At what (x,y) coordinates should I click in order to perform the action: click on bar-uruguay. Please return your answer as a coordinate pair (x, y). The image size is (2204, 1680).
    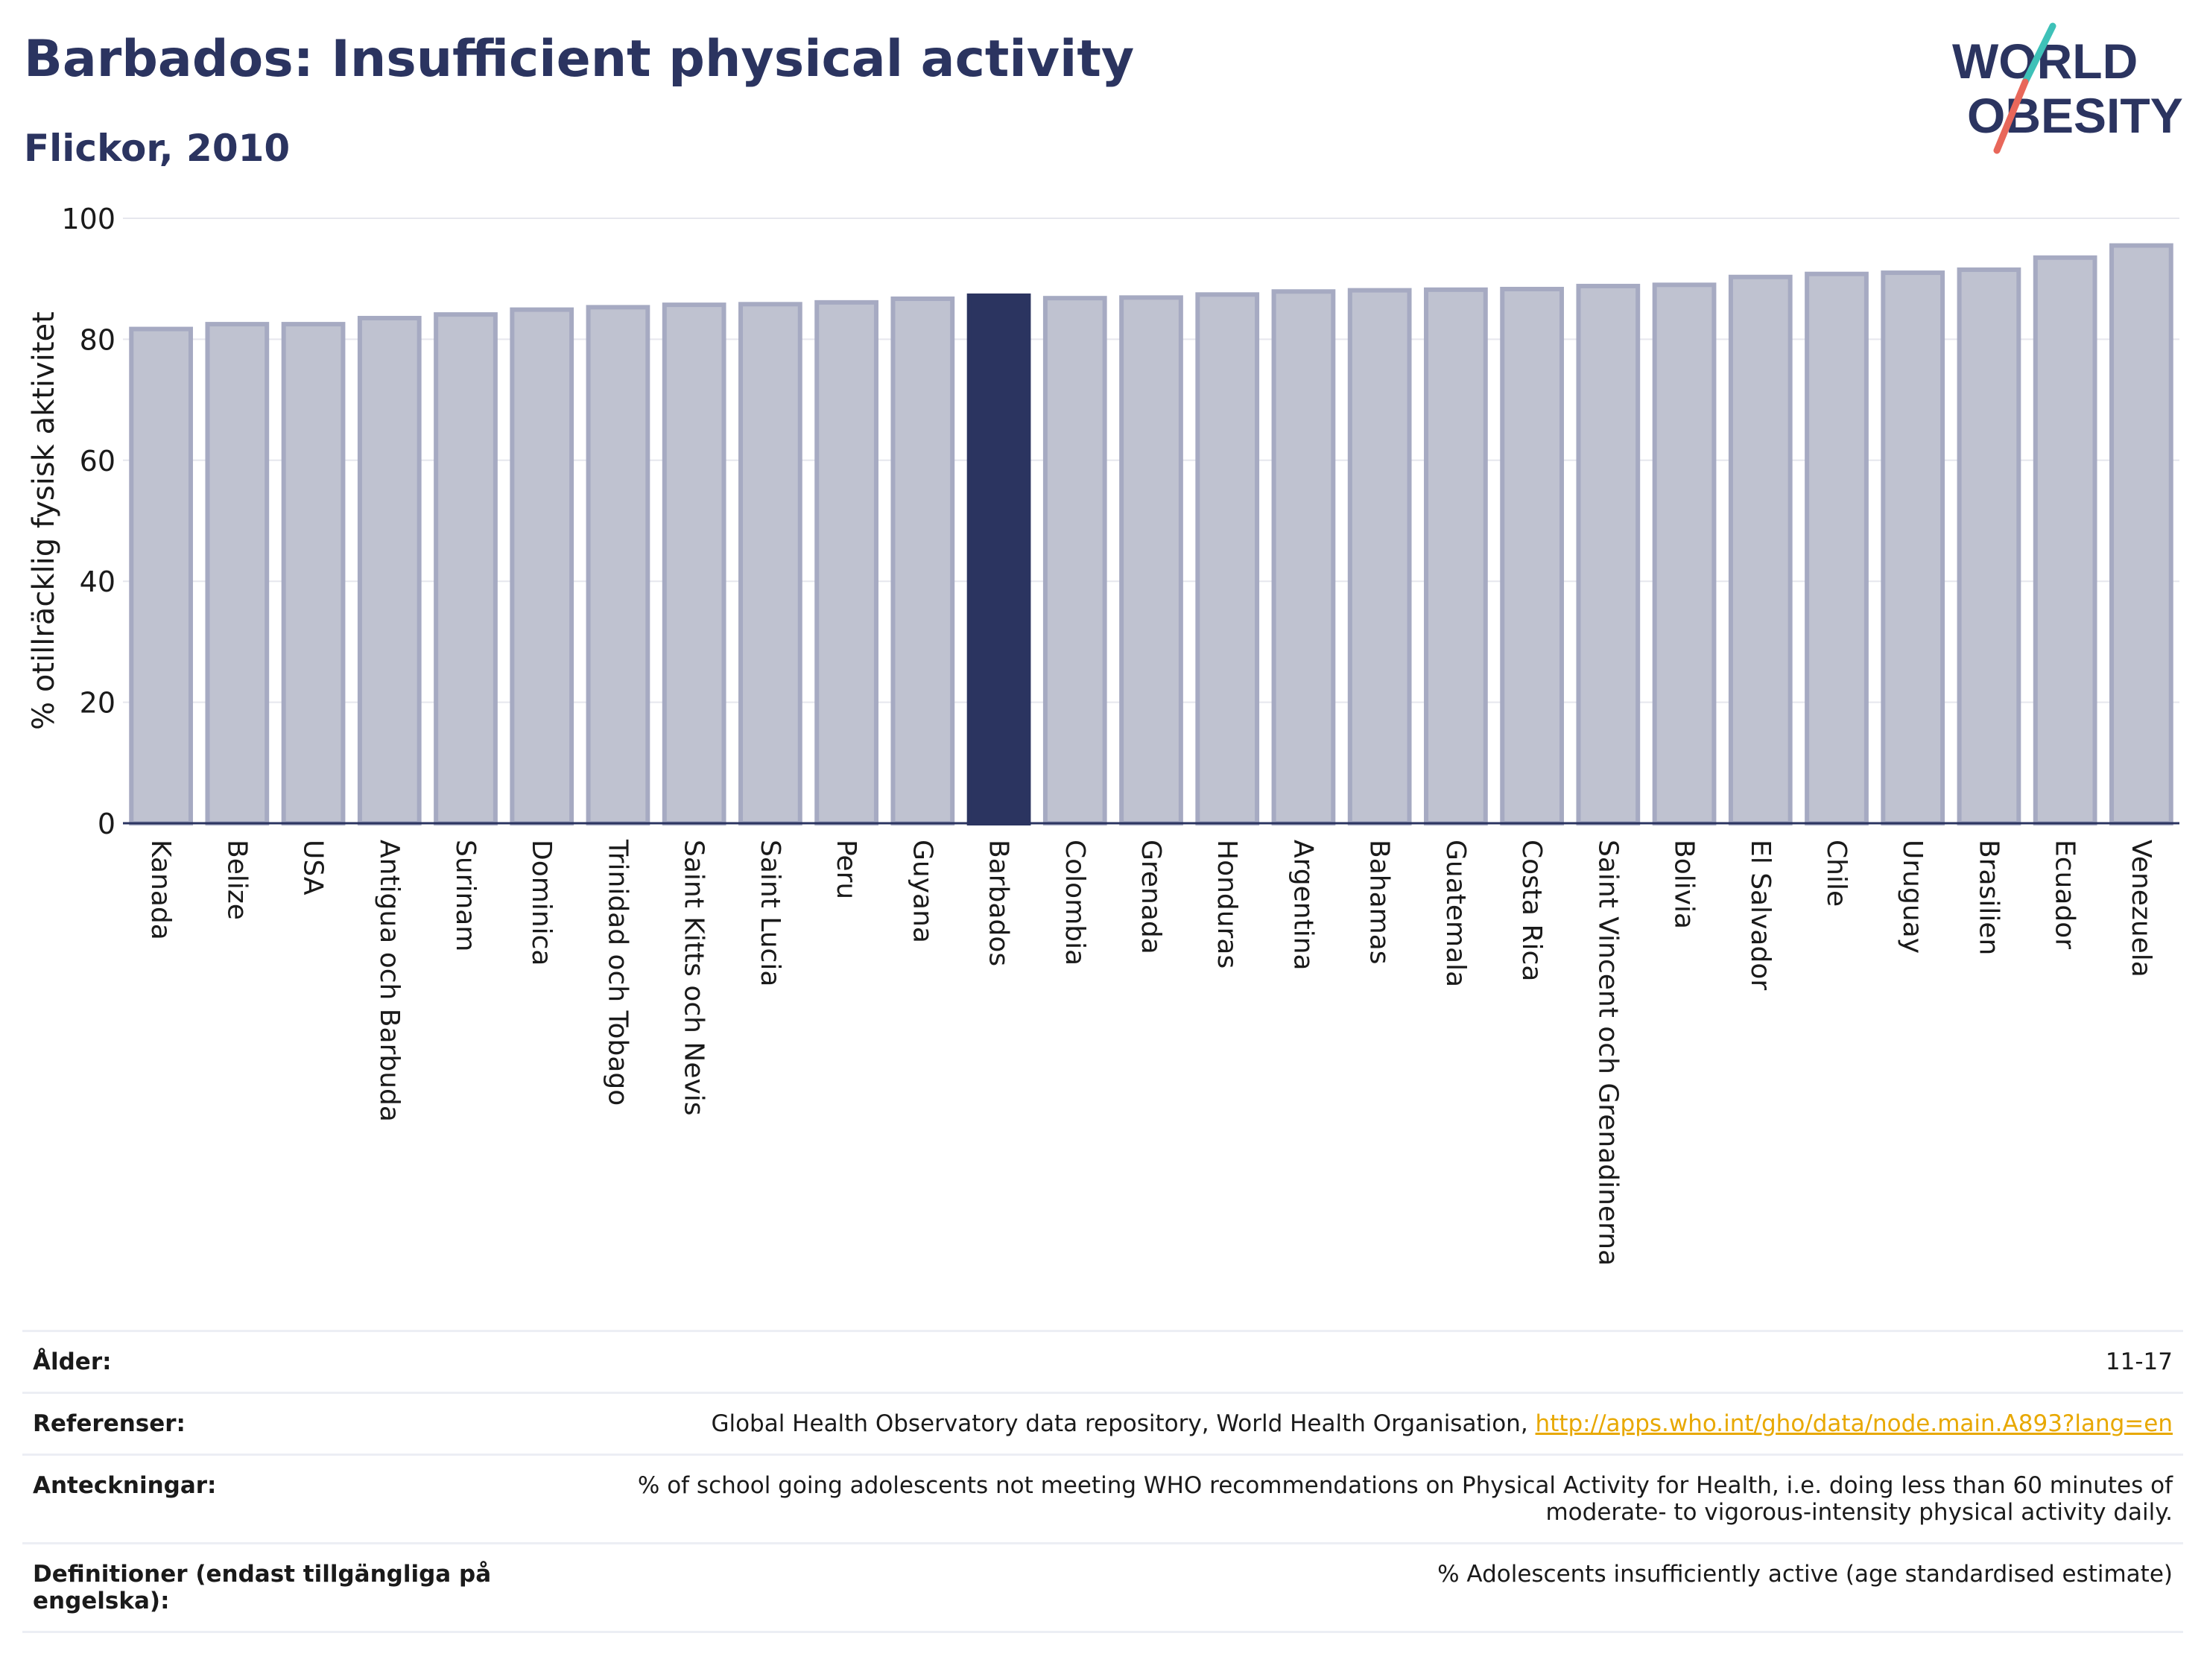
    Looking at the image, I should click on (1913, 547).